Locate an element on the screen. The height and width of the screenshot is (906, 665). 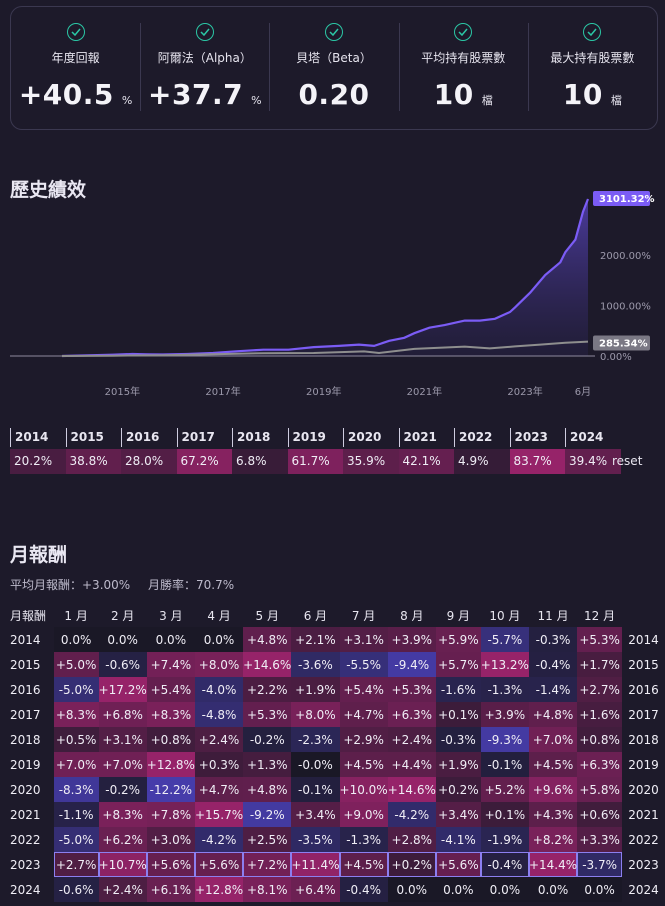
month-return-cell: +7.2% is located at coordinates (267, 864).